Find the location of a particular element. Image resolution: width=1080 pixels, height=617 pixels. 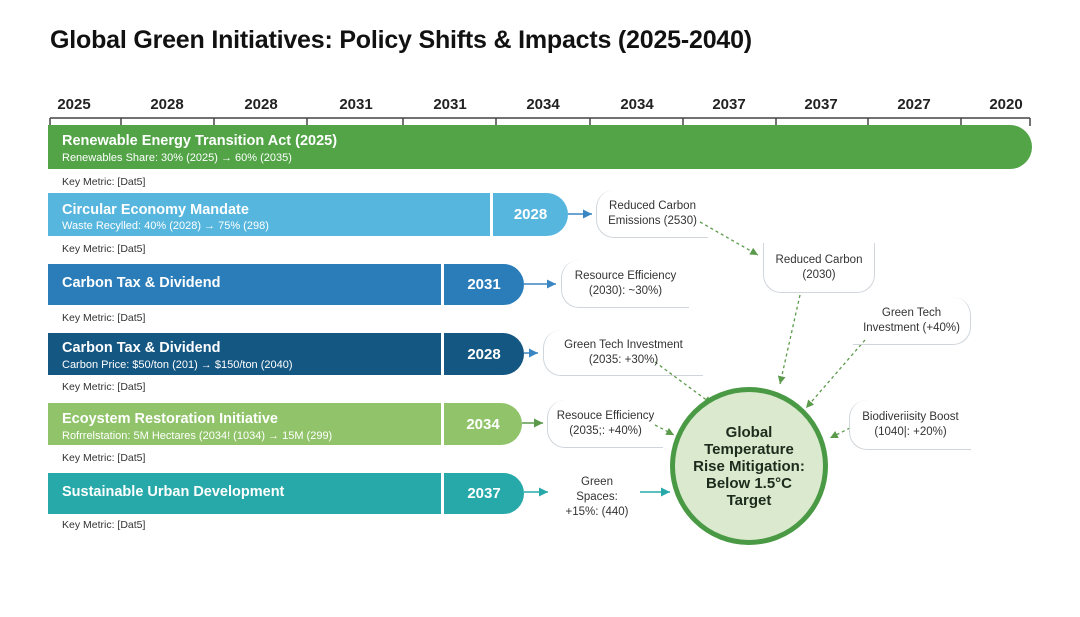

policy-bar-urban-development: Sustainable Urban Development is located at coordinates (244, 493).